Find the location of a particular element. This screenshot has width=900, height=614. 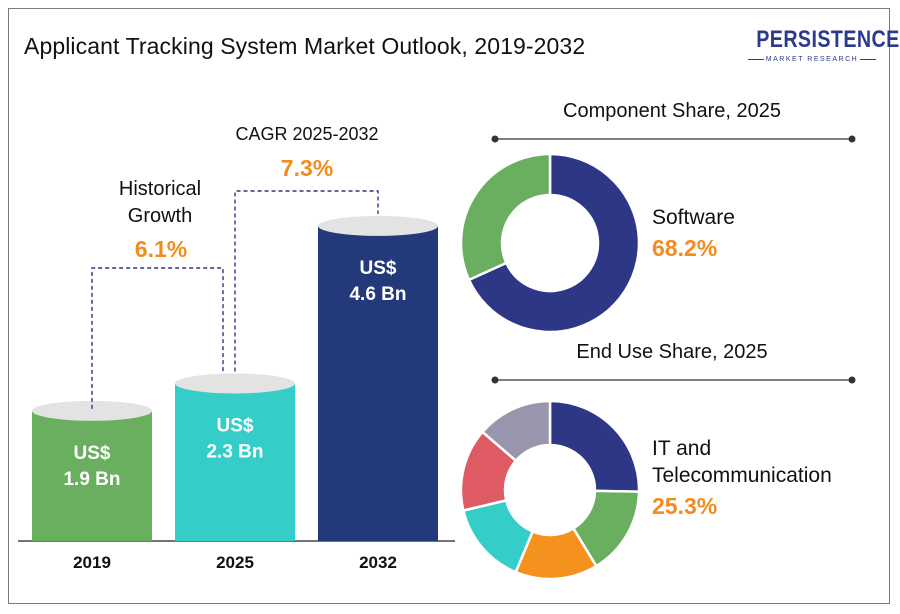

bar-value-label: 4.6 Bn is located at coordinates (377, 294).